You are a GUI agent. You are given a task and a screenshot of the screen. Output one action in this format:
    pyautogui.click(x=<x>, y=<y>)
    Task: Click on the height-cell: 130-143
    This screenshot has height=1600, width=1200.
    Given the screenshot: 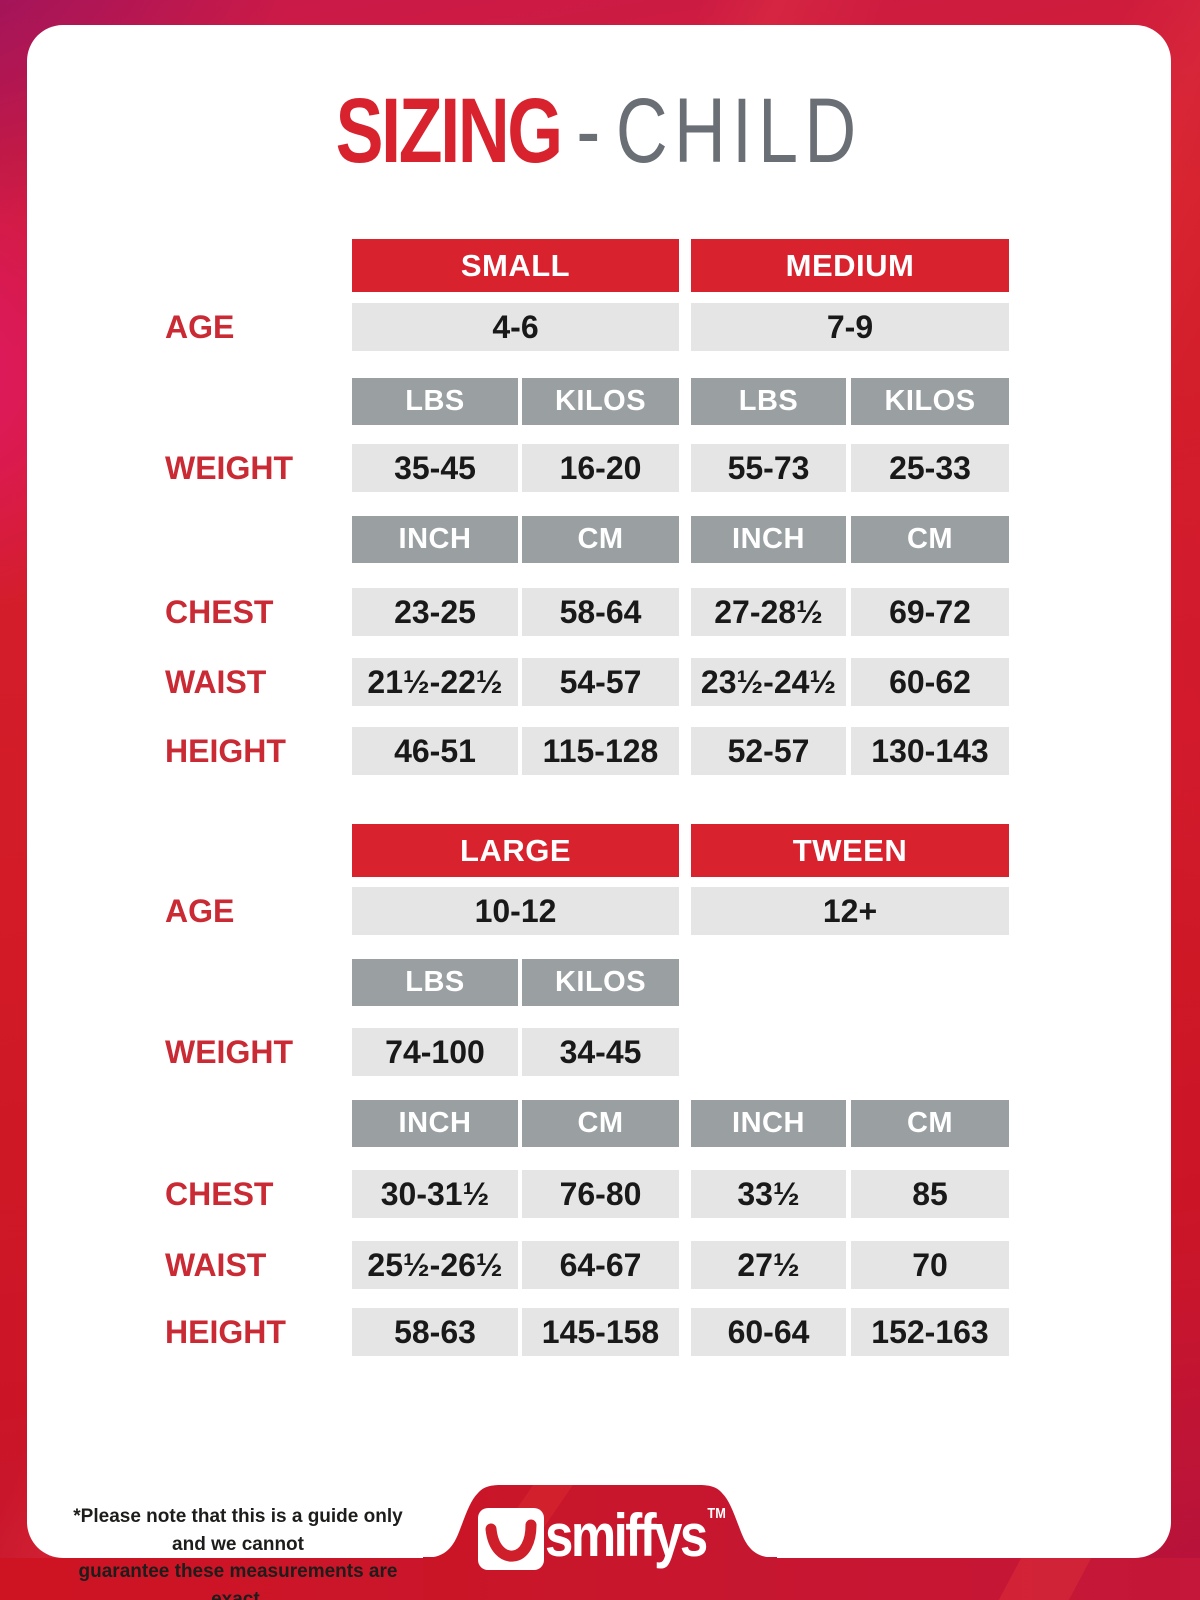 What is the action you would take?
    pyautogui.click(x=930, y=751)
    